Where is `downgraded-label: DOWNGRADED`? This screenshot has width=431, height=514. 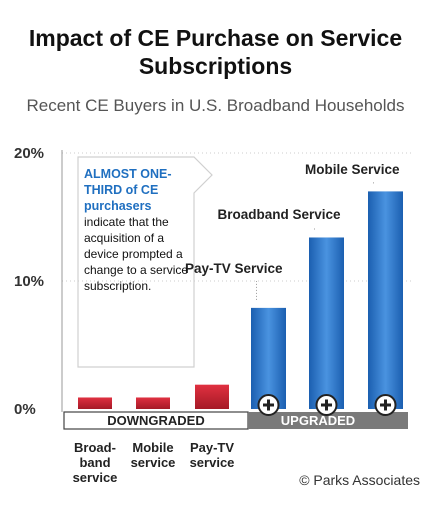
downgraded-label: DOWNGRADED is located at coordinates (156, 420).